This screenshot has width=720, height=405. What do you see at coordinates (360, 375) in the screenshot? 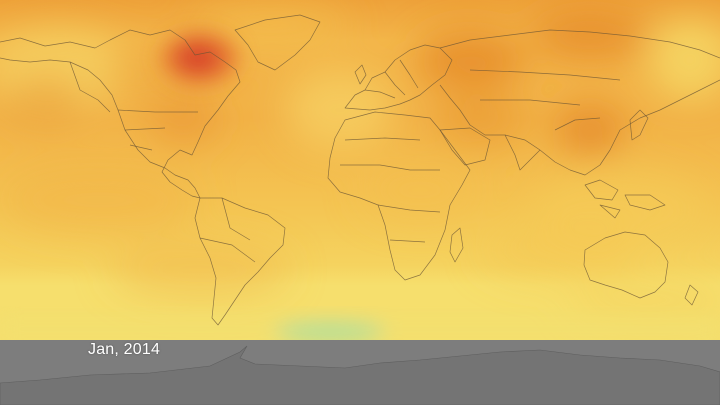
I see `antarctica-outline` at bounding box center [360, 375].